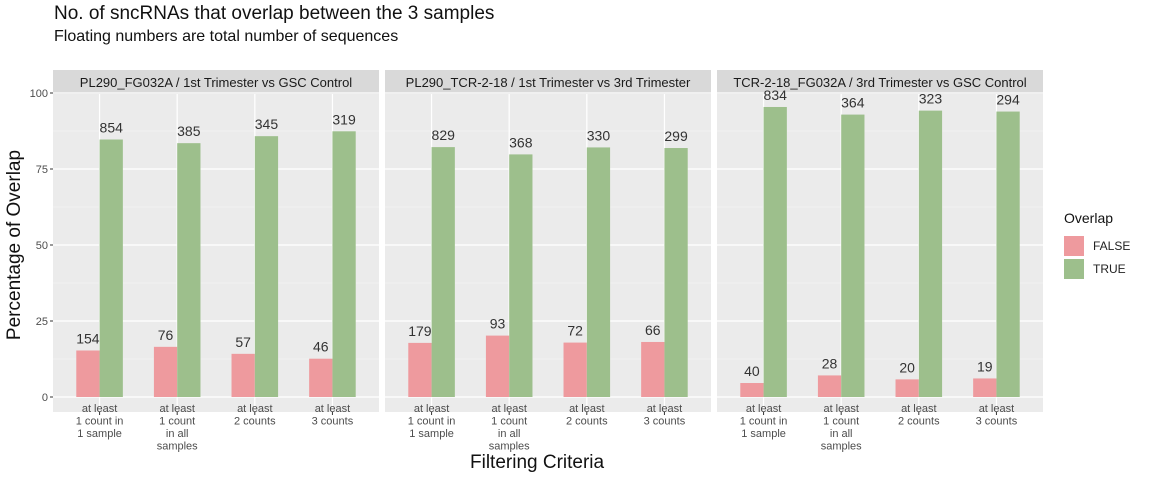 This screenshot has width=1152, height=480. What do you see at coordinates (444, 135) in the screenshot?
I see `data-label: 829` at bounding box center [444, 135].